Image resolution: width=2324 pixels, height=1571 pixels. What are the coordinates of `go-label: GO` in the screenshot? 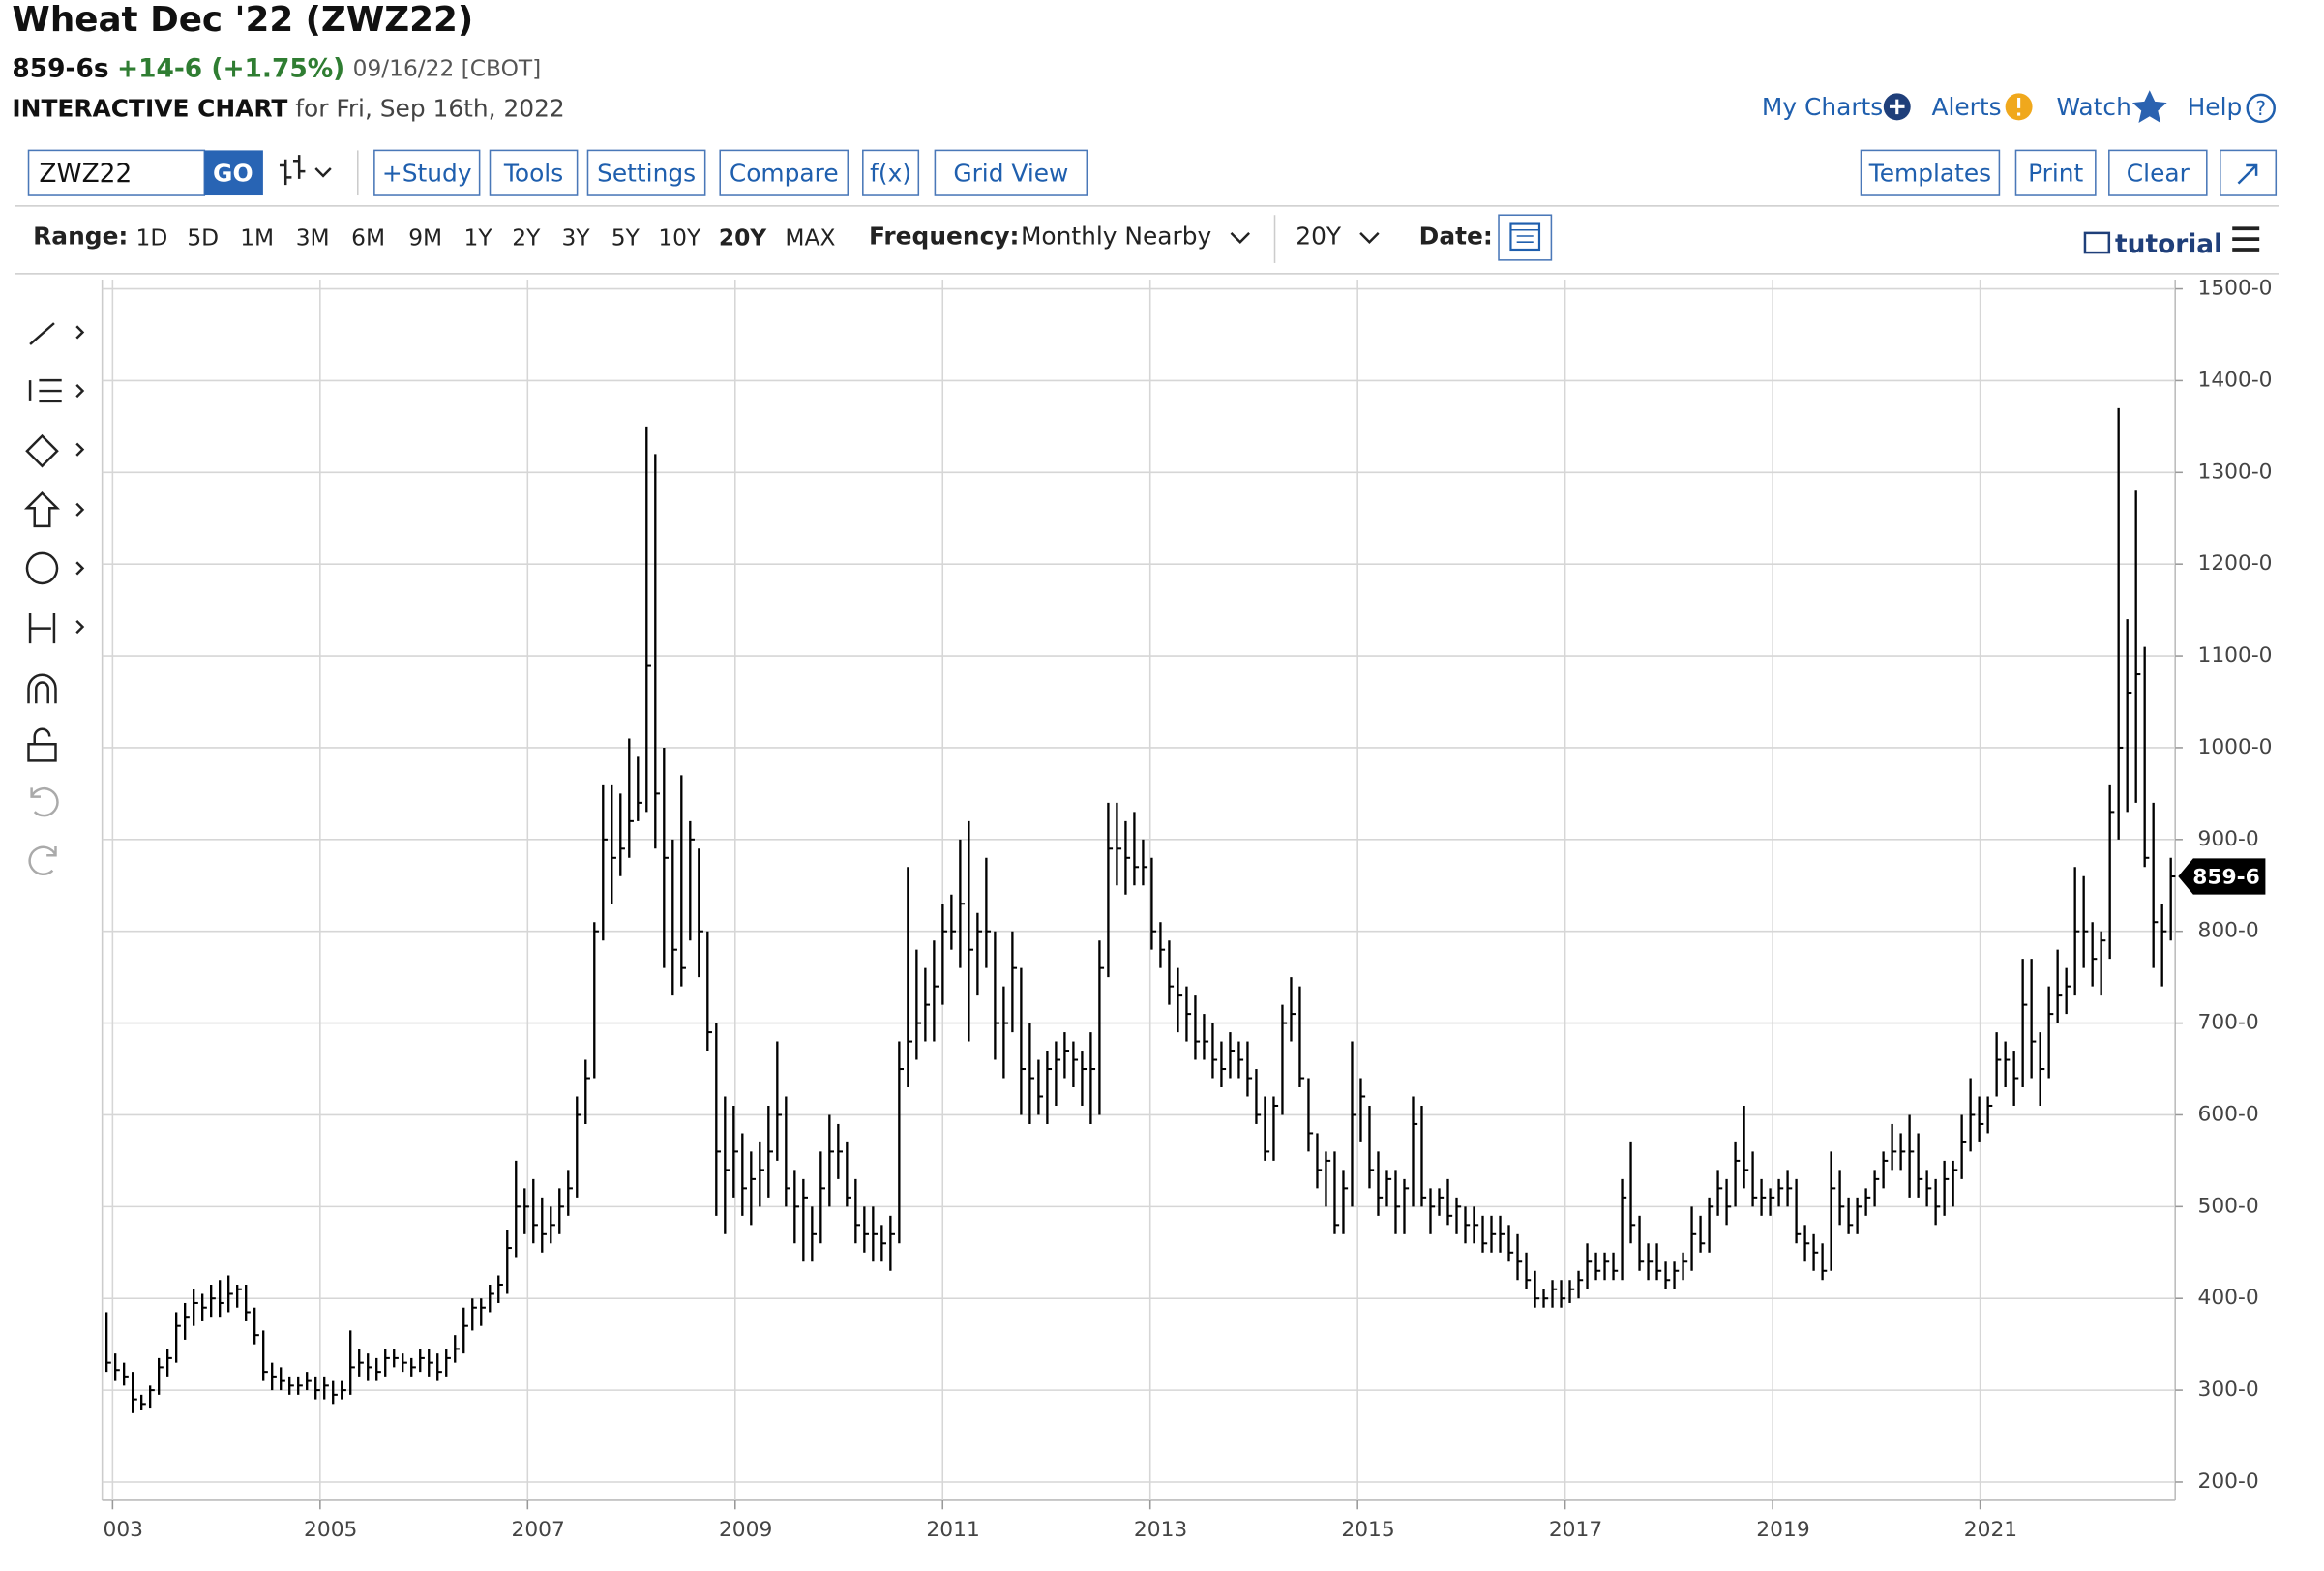 It's located at (233, 173).